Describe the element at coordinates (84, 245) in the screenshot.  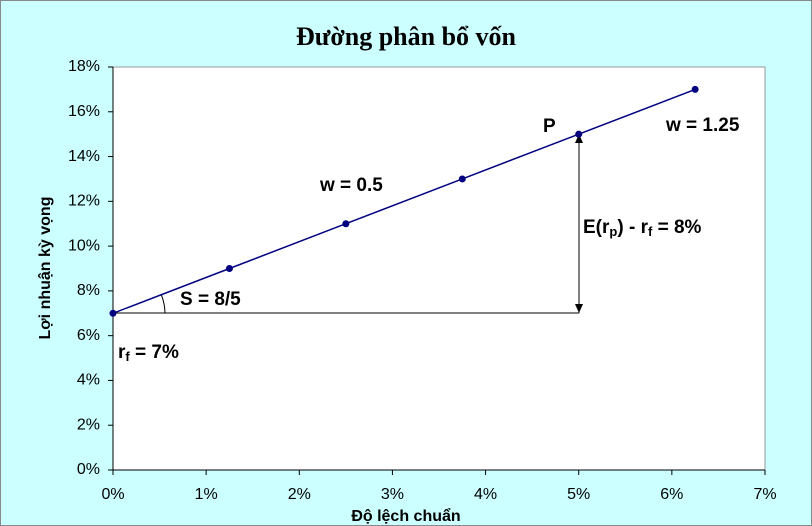
I see `y-tick-label: 10%` at that location.